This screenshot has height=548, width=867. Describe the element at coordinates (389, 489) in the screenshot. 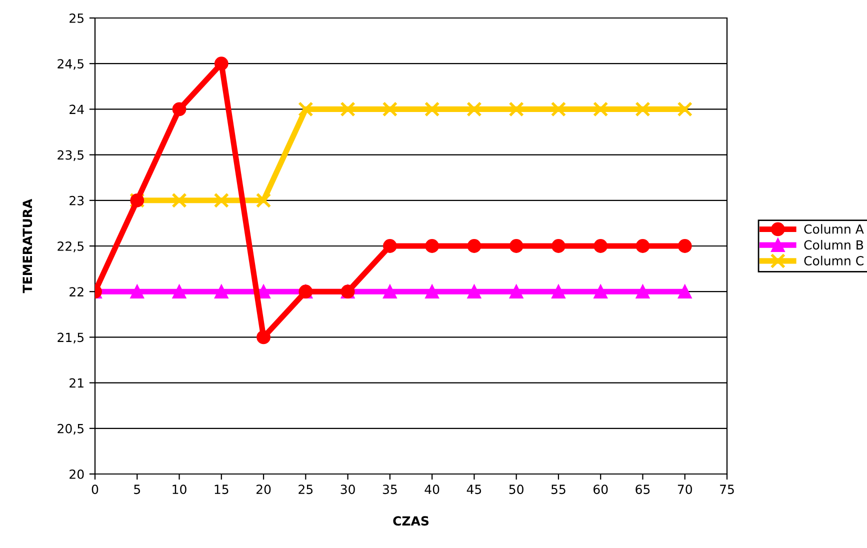

I see `x-tick-label: 35` at that location.